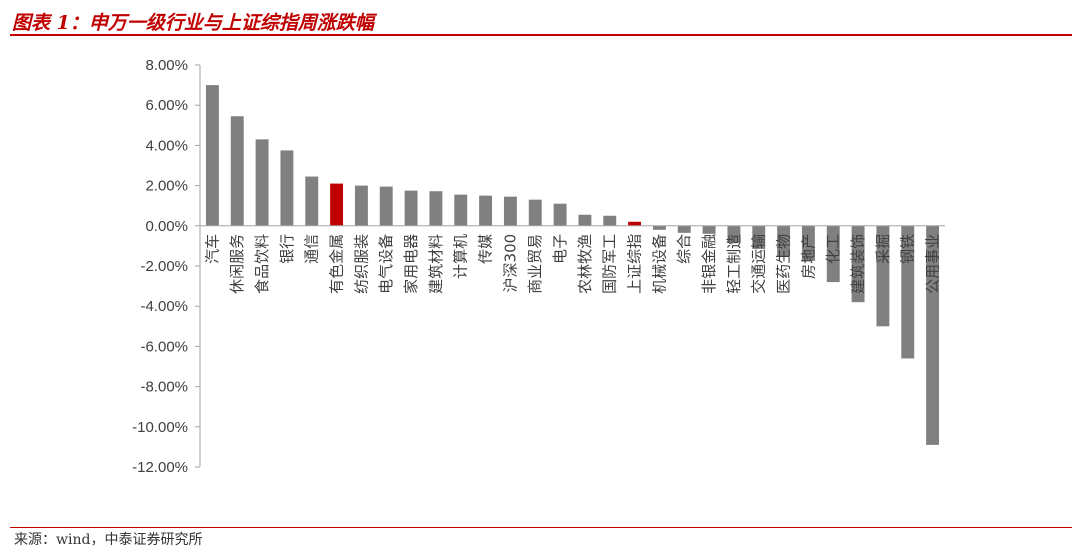  I want to click on category-label-12: 传媒, so click(486, 249).